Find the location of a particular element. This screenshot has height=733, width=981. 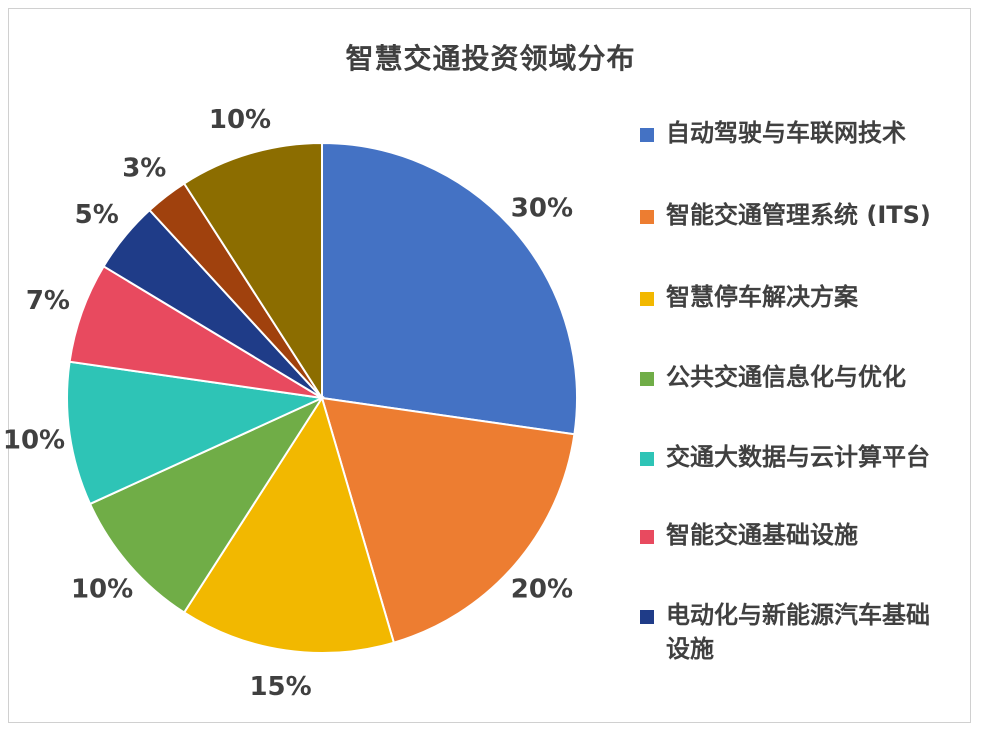

legend-label: 交通大数据与云计算平台 is located at coordinates (798, 457).